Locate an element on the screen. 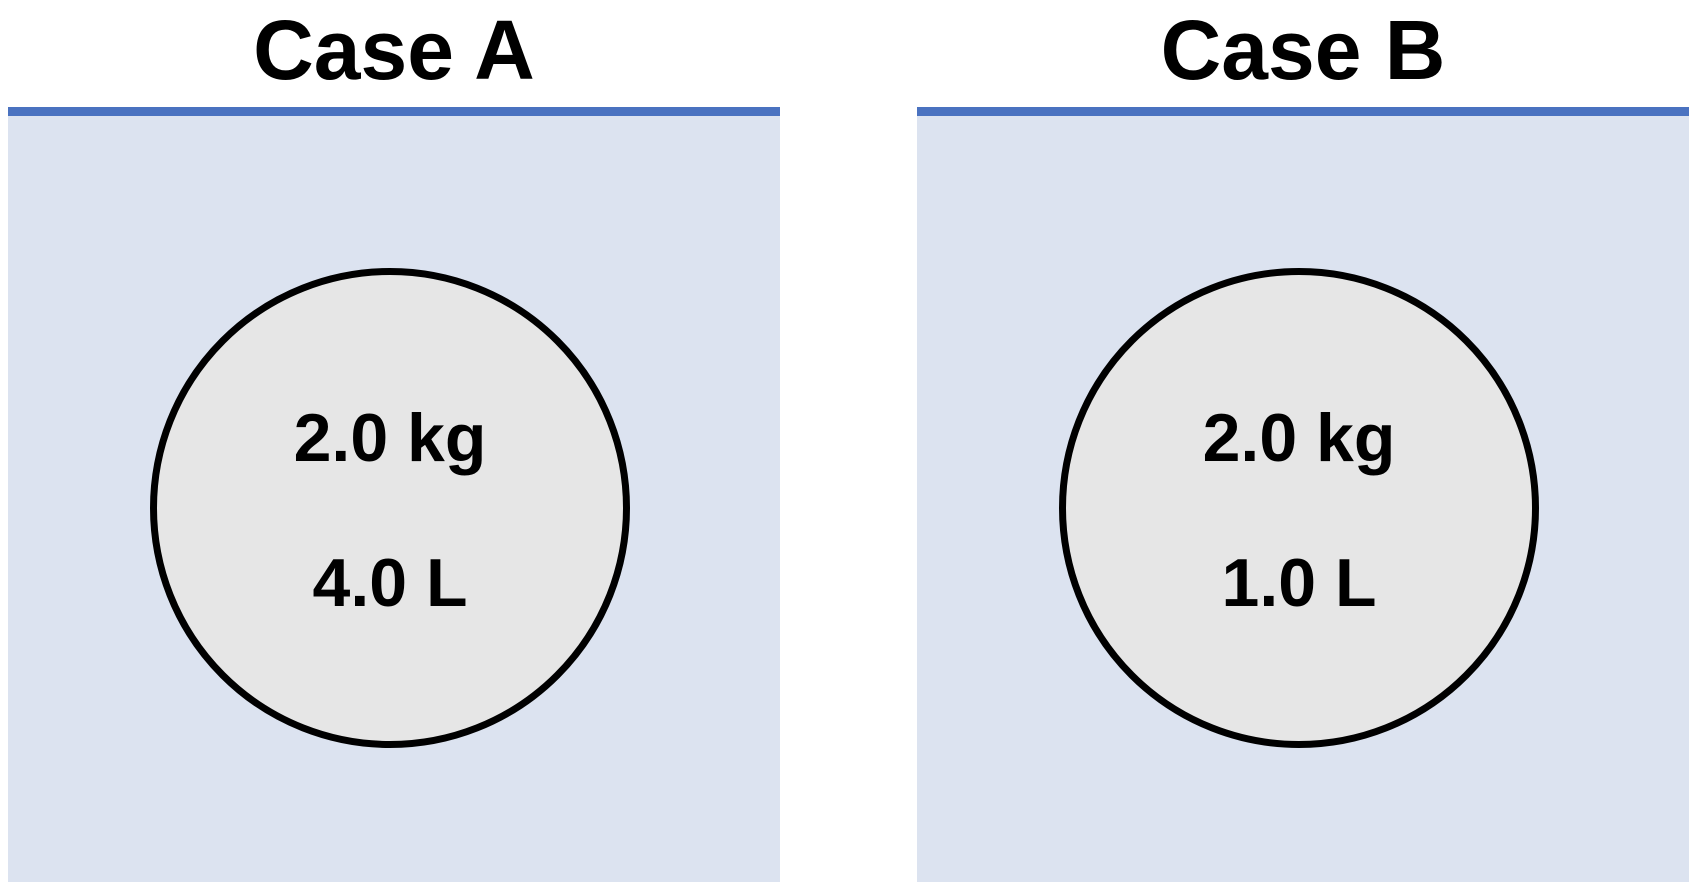 The width and height of the screenshot is (1692, 888). case-b-liquid-surface is located at coordinates (1303, 111).